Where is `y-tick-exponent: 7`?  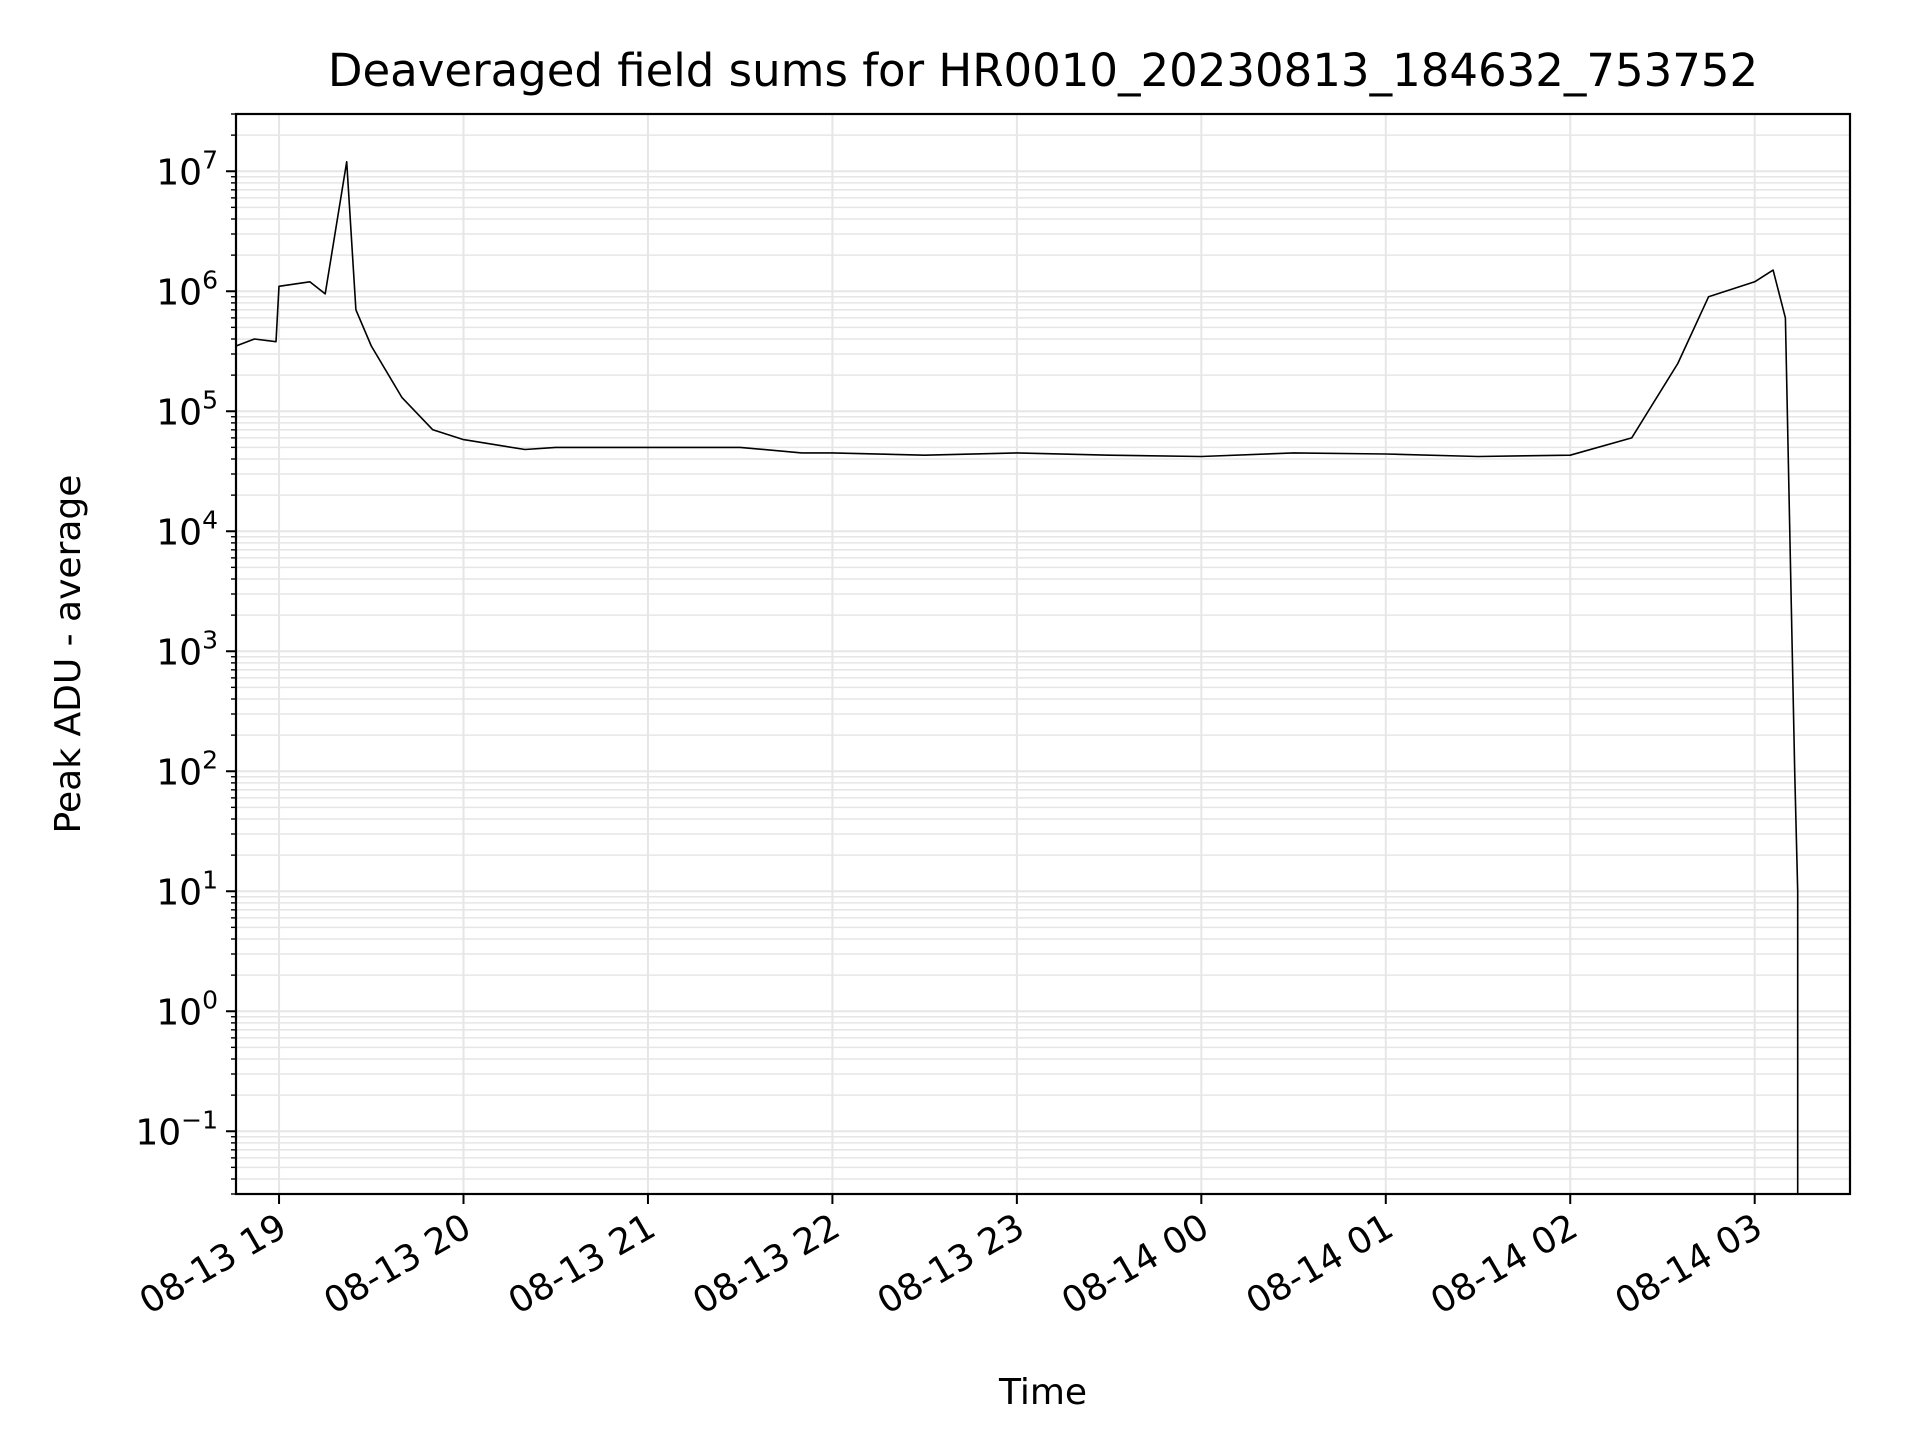
y-tick-exponent: 7 is located at coordinates (210, 159).